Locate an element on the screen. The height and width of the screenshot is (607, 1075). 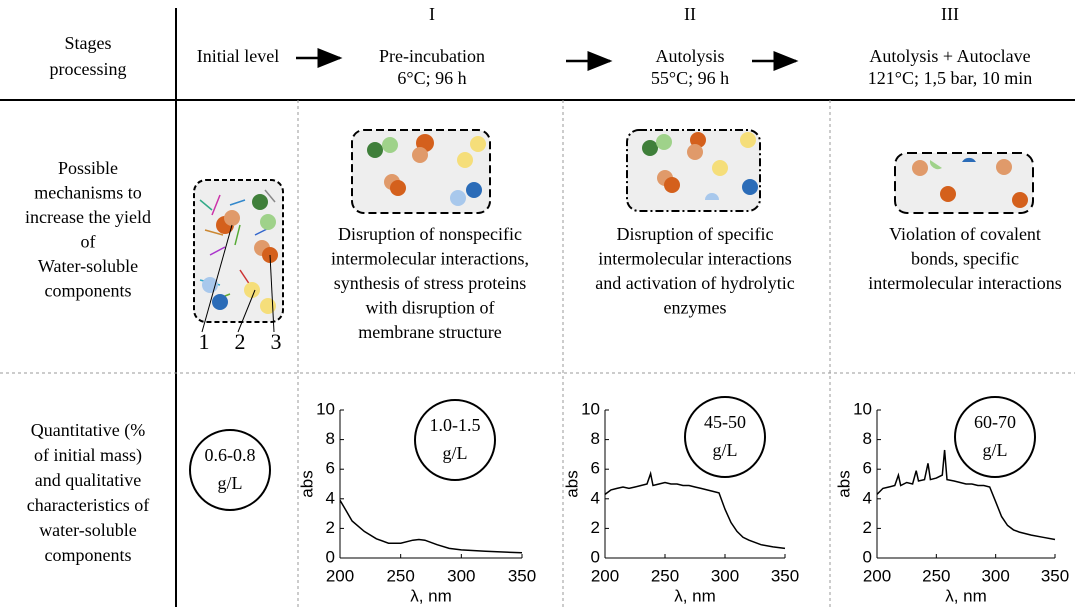
row-label: processing is located at coordinates (88, 69).